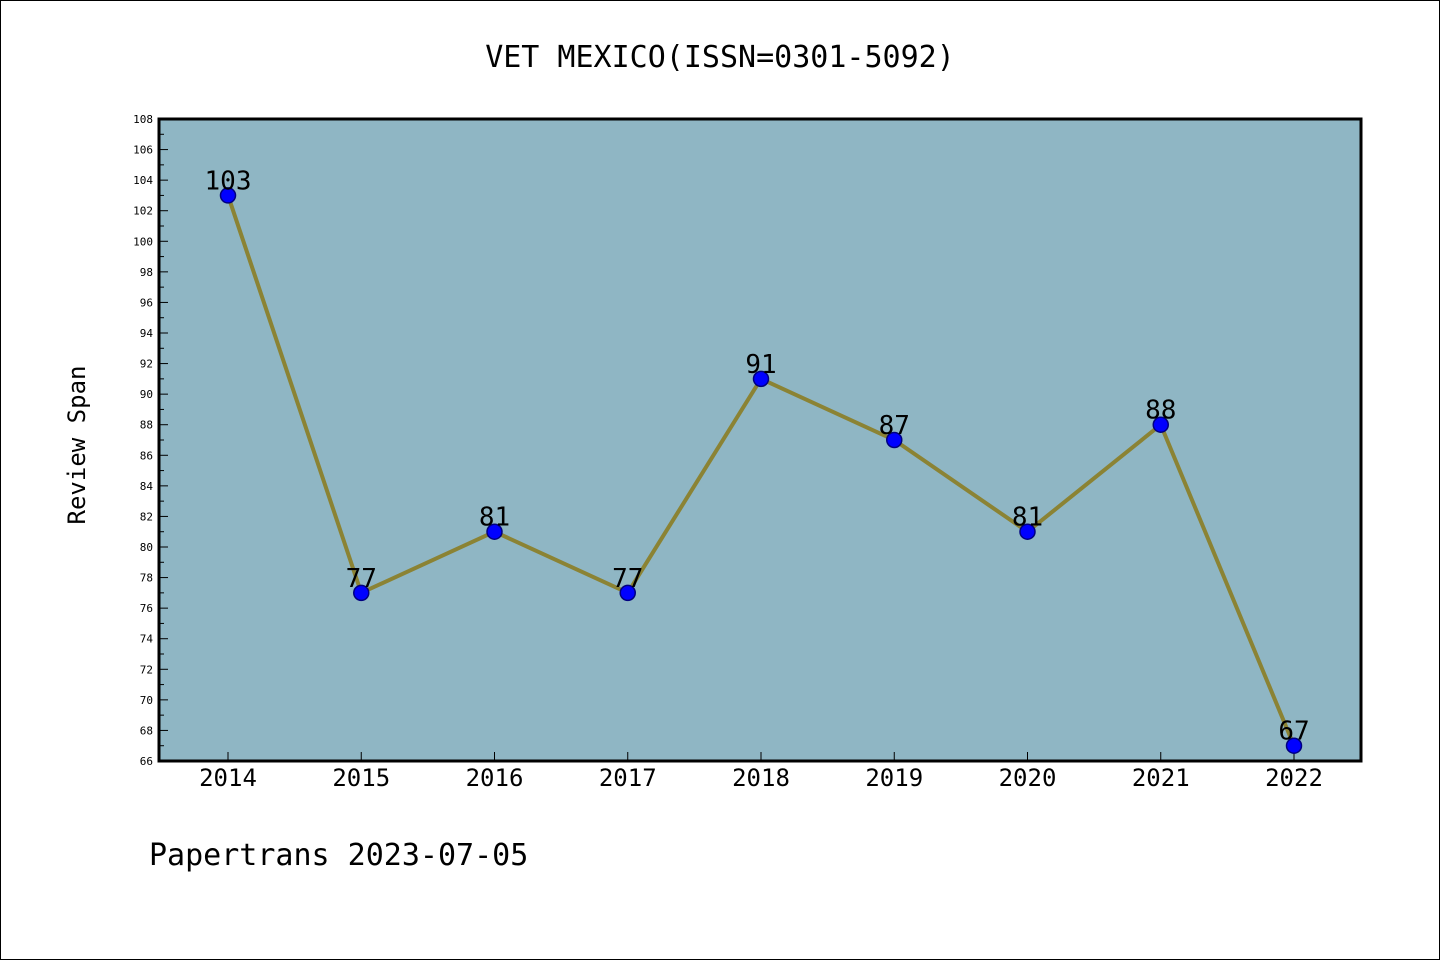 This screenshot has width=1440, height=964. Describe the element at coordinates (228, 181) in the screenshot. I see `data-label: 103` at that location.